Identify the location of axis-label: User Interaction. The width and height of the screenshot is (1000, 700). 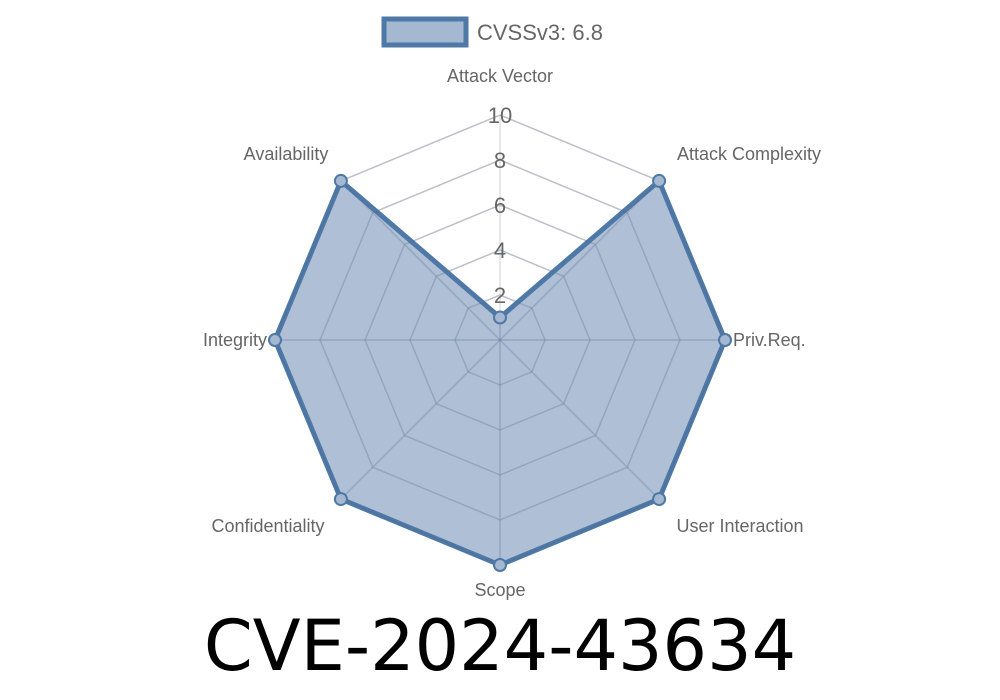
(739, 526).